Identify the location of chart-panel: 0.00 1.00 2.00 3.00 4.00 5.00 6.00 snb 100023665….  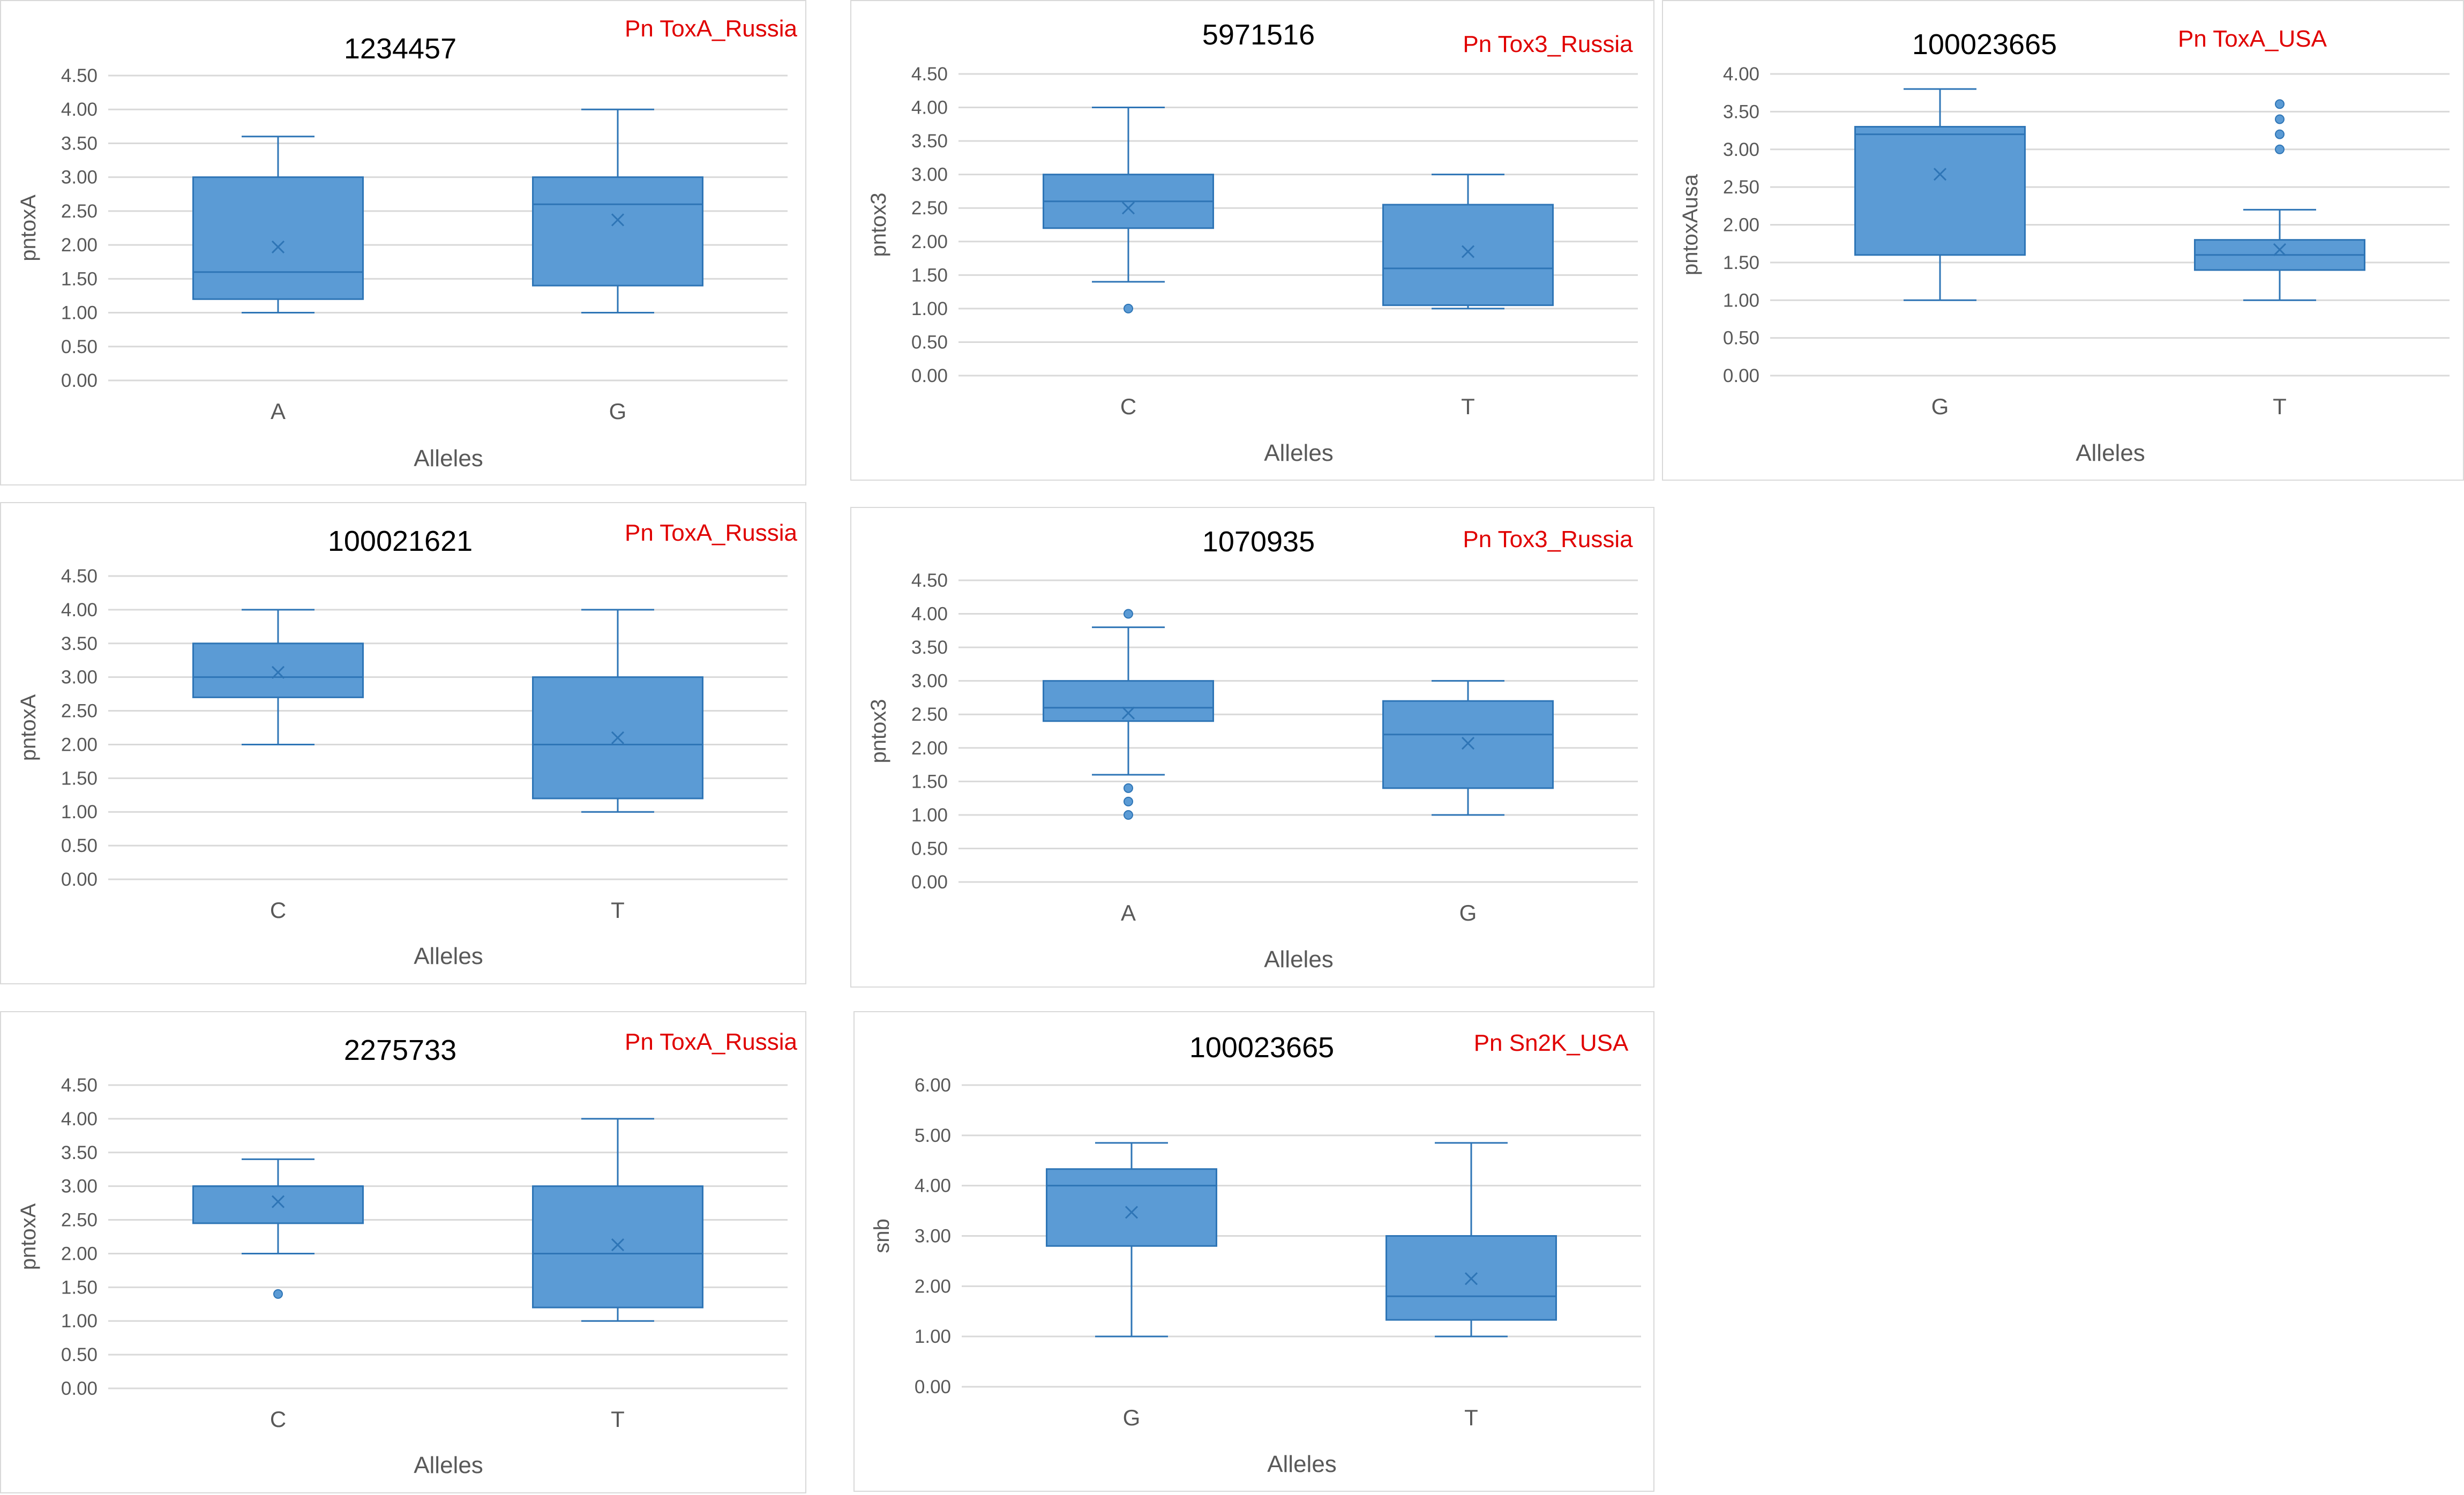
(1253, 1252).